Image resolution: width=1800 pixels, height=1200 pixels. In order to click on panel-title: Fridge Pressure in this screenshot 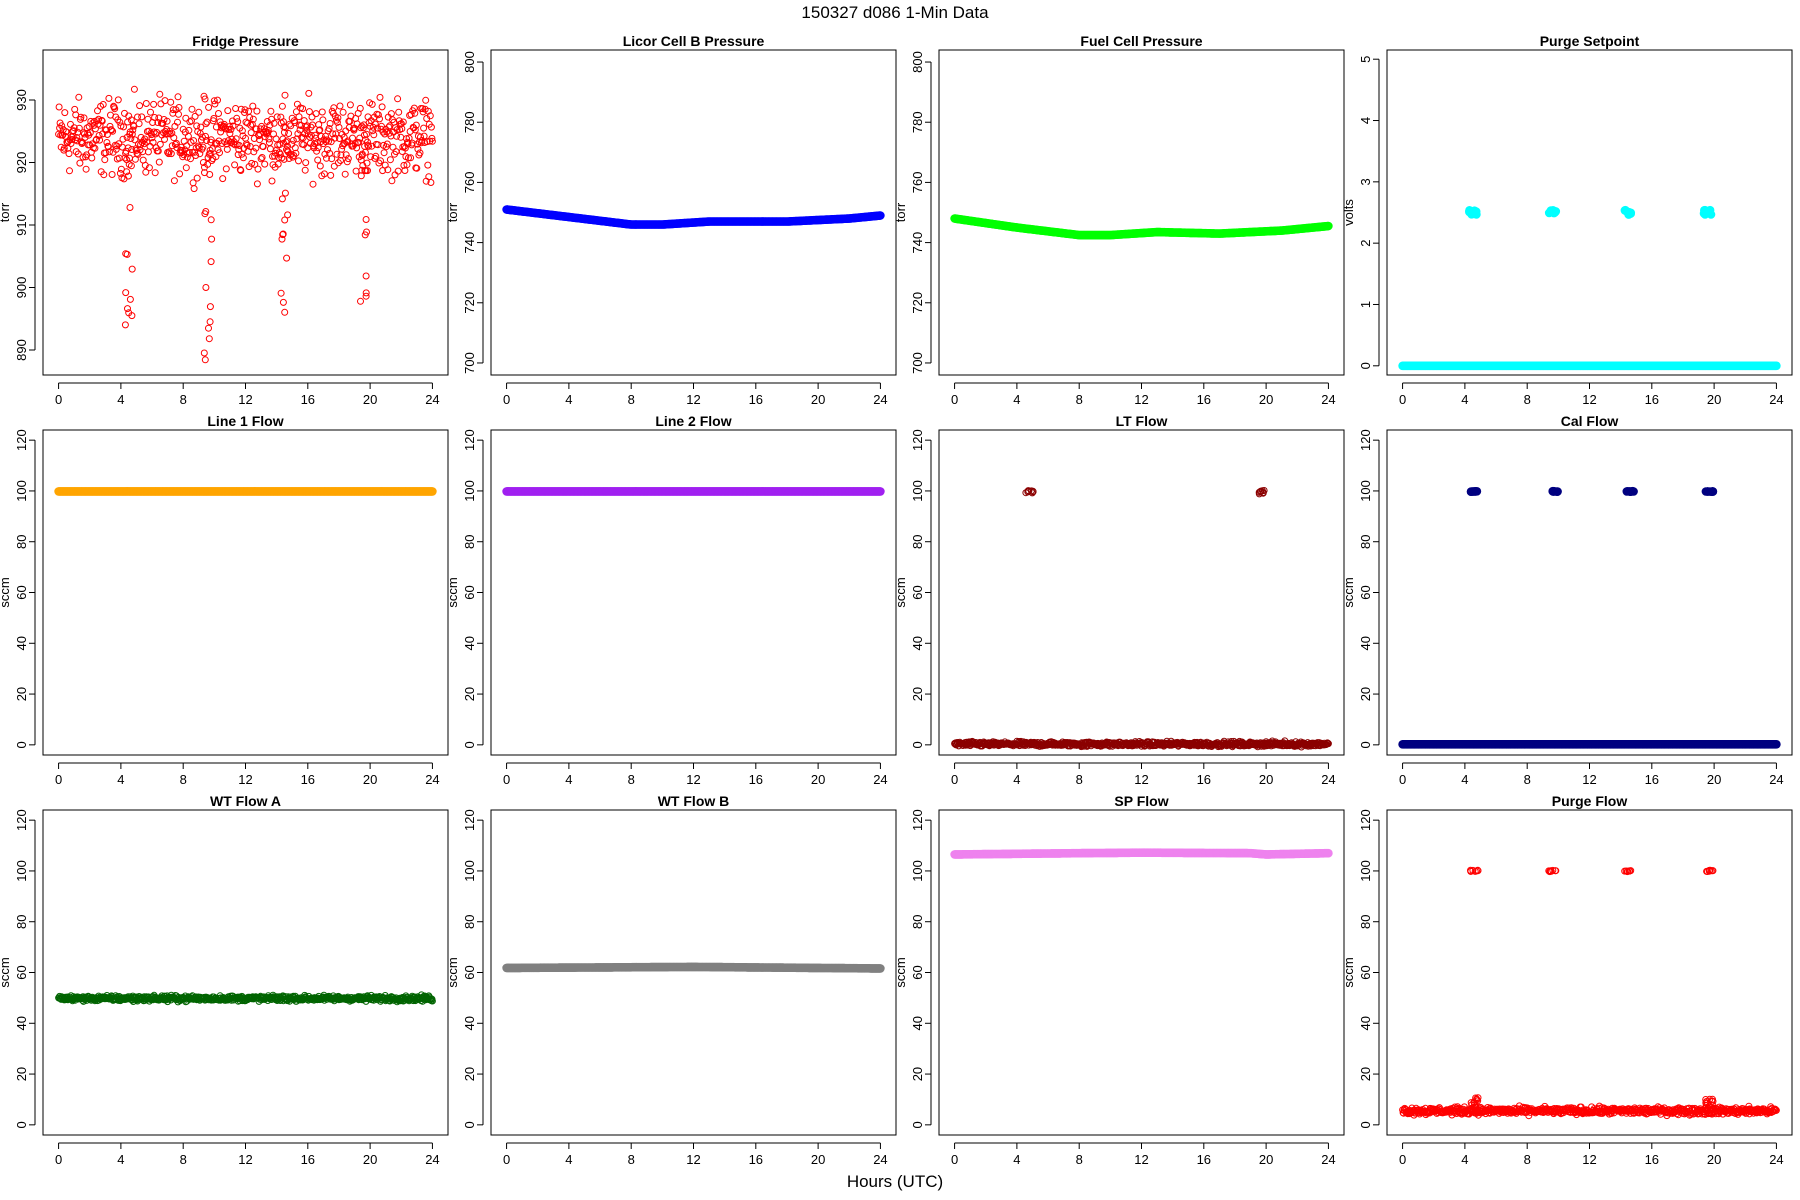, I will do `click(245, 41)`.